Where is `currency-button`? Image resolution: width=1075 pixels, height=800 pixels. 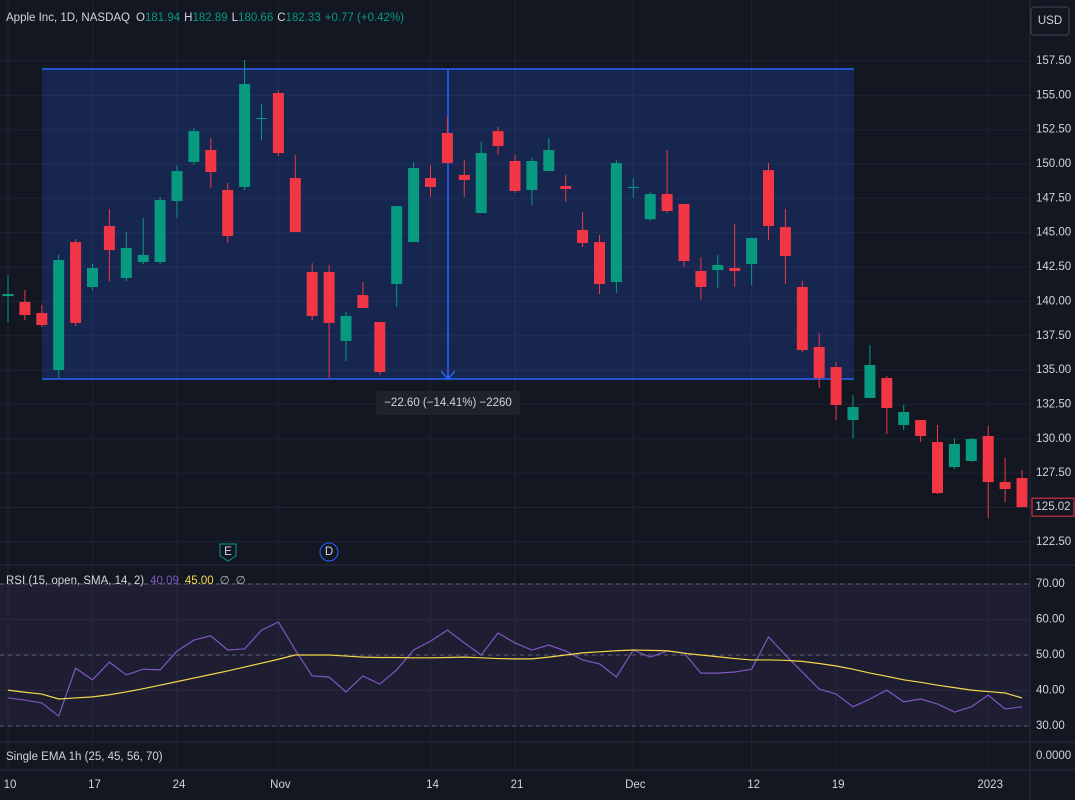 currency-button is located at coordinates (1050, 21).